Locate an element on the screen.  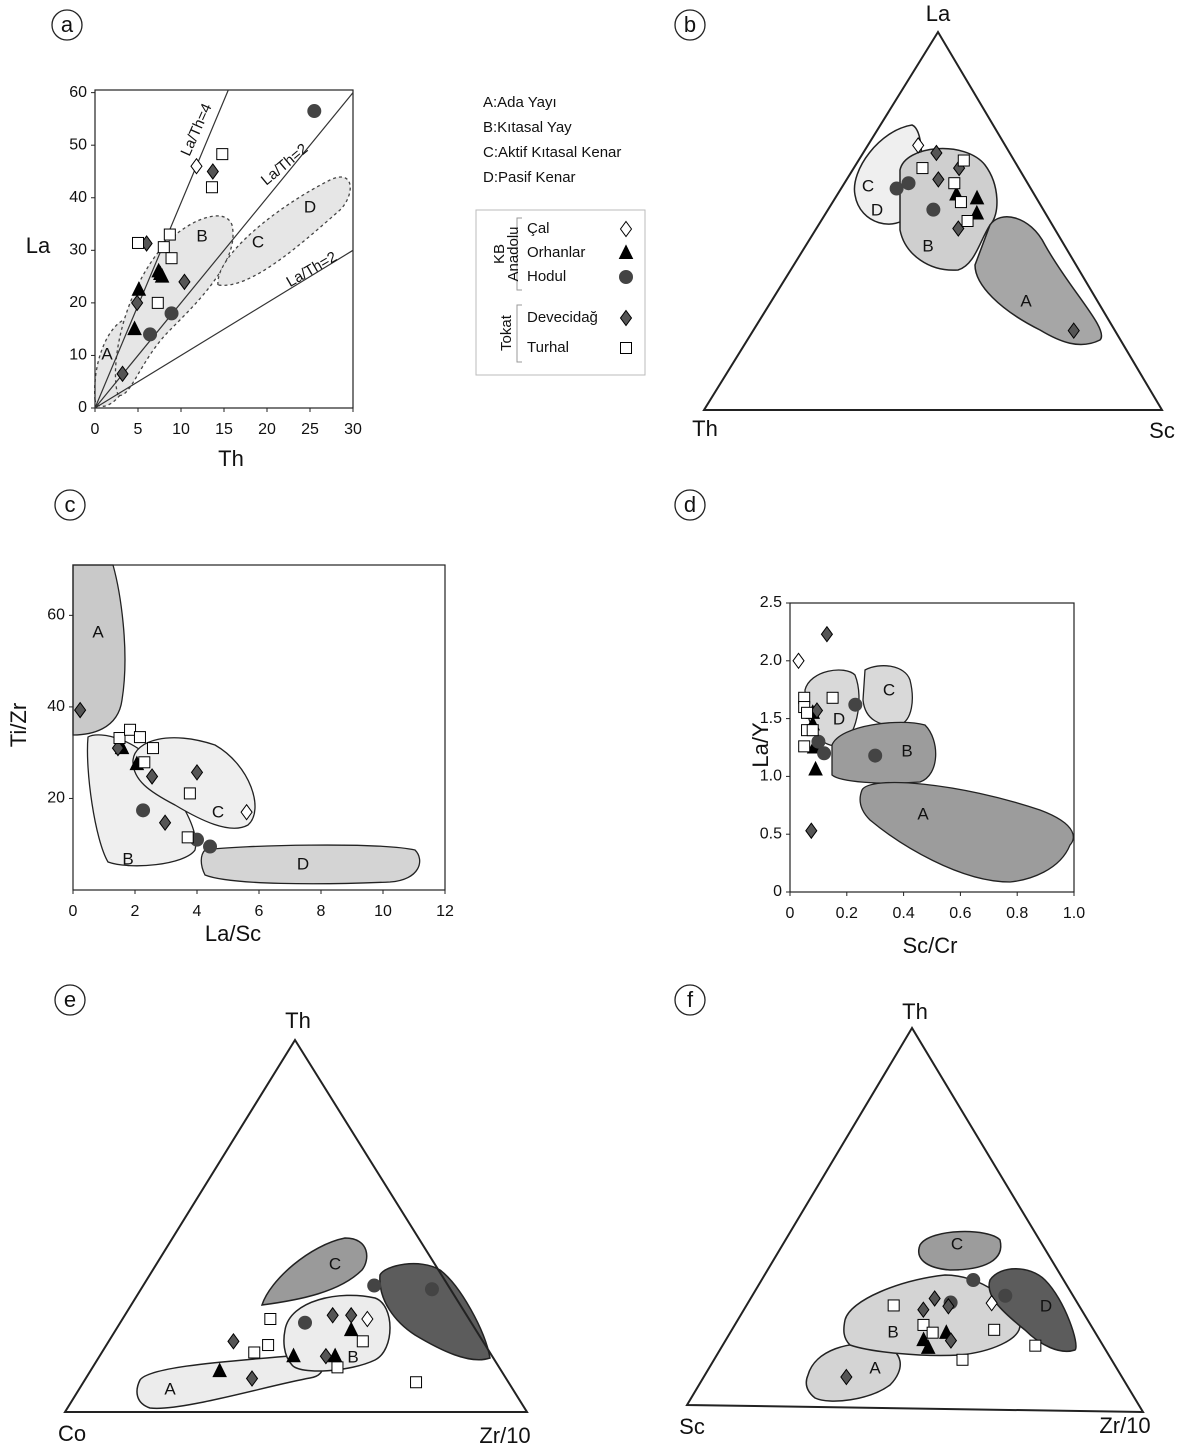
legend-label: Turhal is located at coordinates (548, 347).